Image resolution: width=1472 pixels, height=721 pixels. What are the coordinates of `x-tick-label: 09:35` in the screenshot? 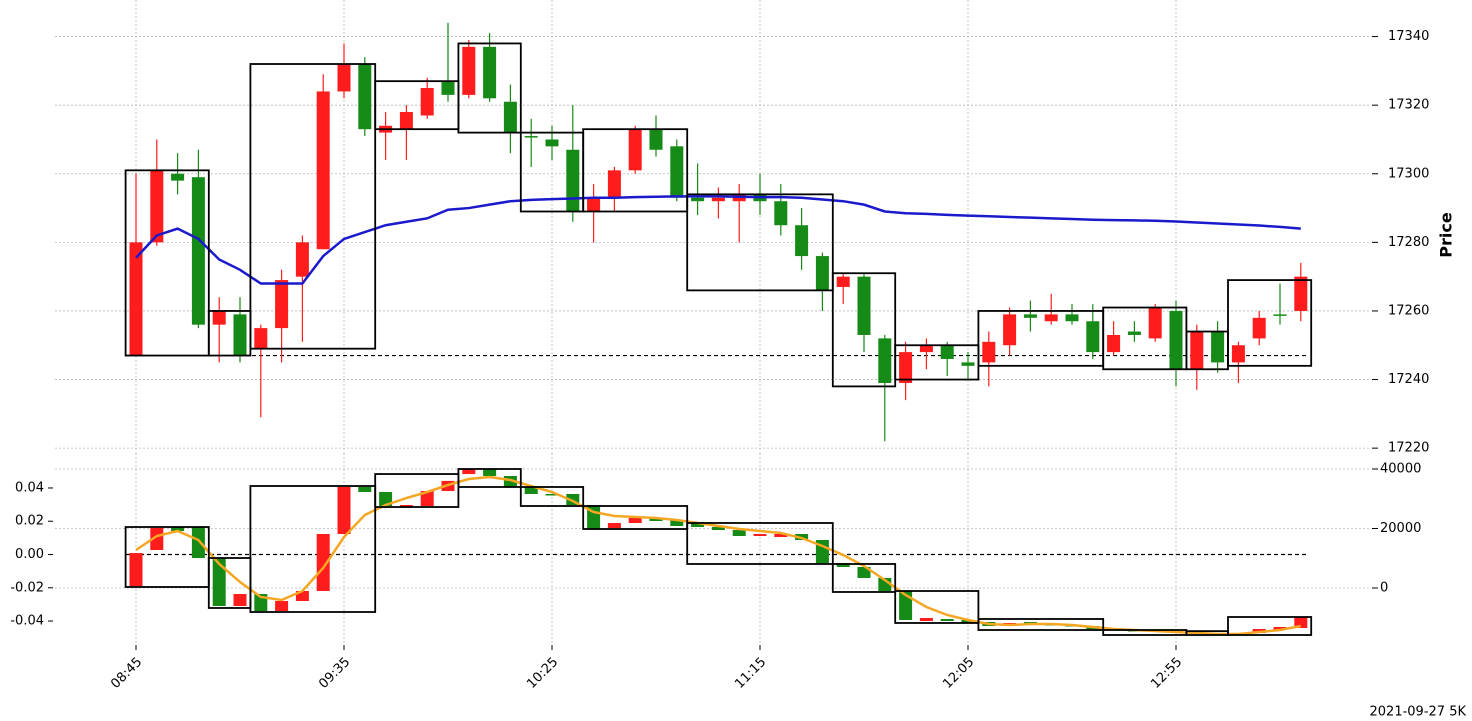 It's located at (334, 673).